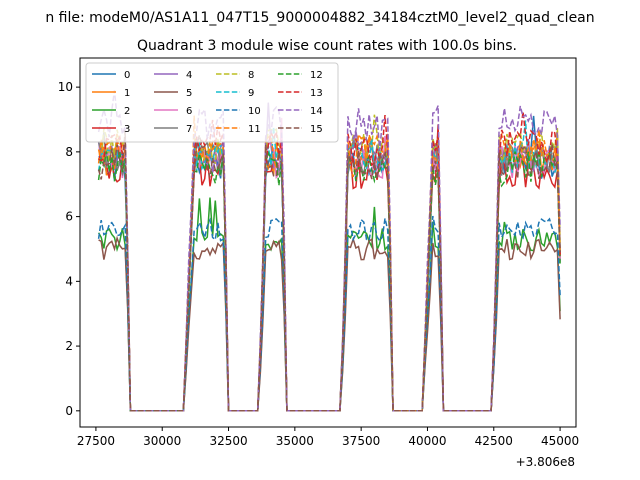  Describe the element at coordinates (251, 93) in the screenshot. I see `legend-label-9: 9` at that location.